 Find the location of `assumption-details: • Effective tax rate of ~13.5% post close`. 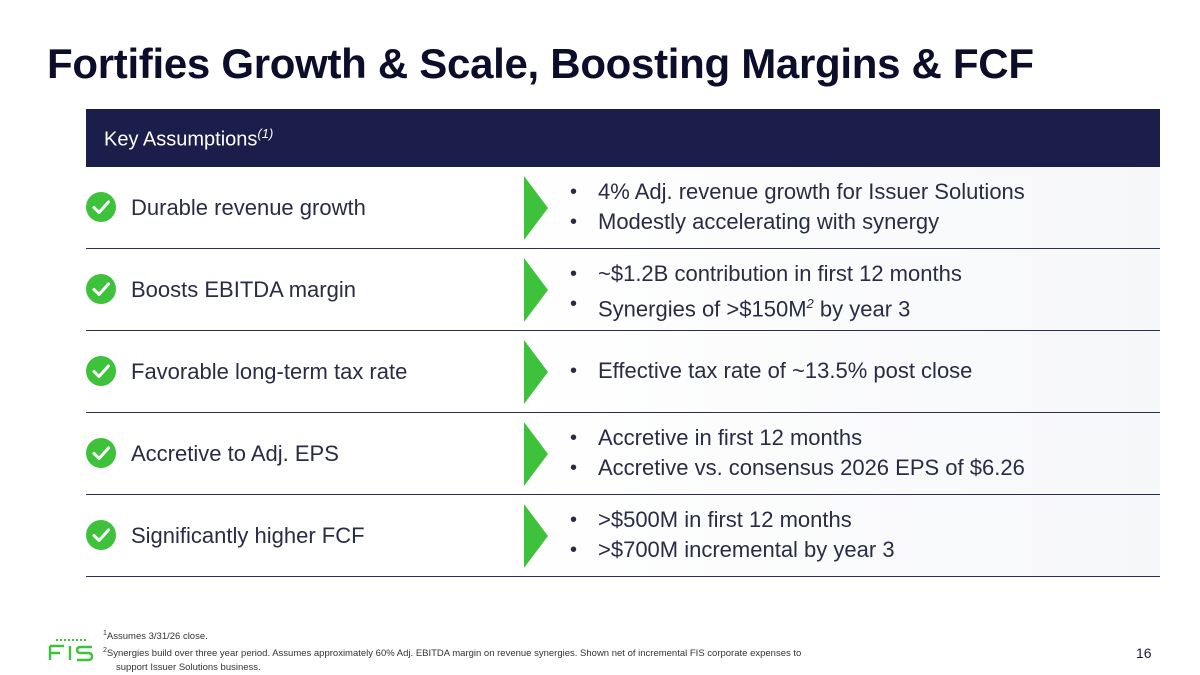

assumption-details: • Effective tax rate of ~13.5% post close is located at coordinates (769, 371).